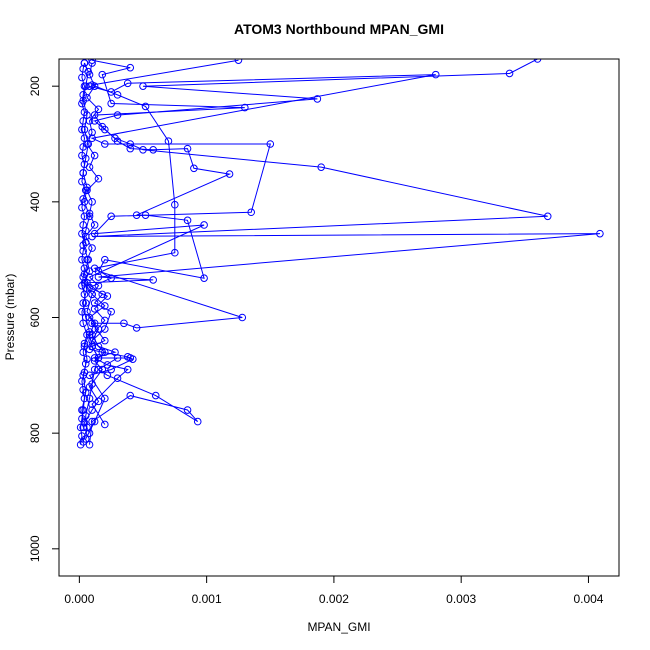  Describe the element at coordinates (338, 627) in the screenshot. I see `x-axis-label: MPAN_GMI` at that location.